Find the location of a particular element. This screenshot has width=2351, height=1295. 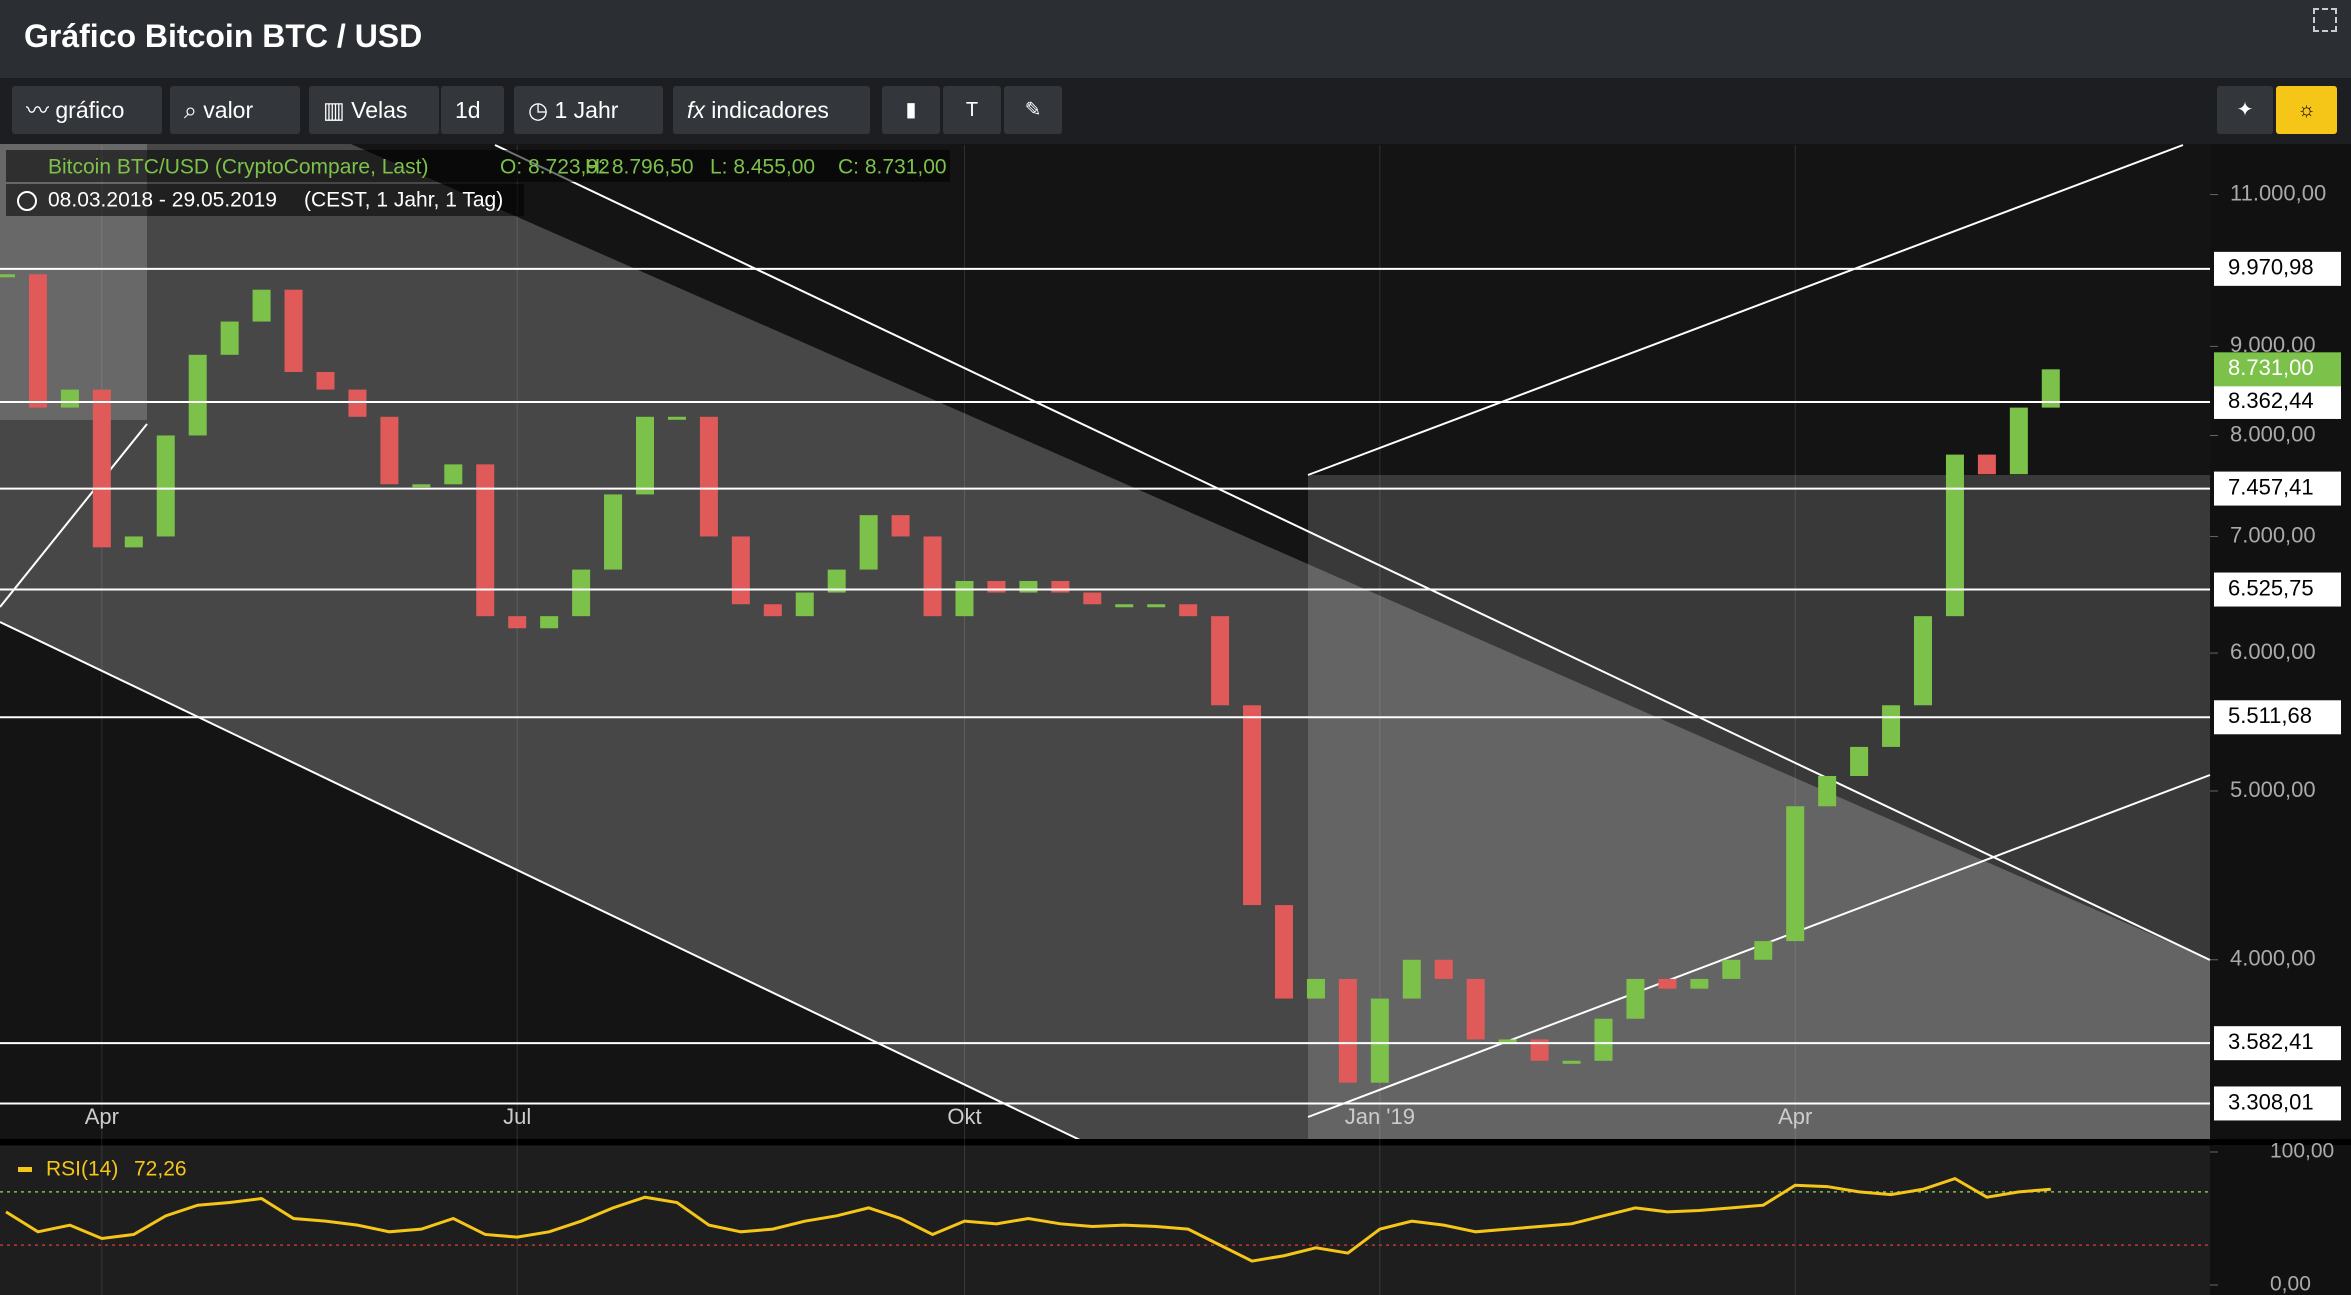

chart-button: 〰 gráfico is located at coordinates (87, 110).